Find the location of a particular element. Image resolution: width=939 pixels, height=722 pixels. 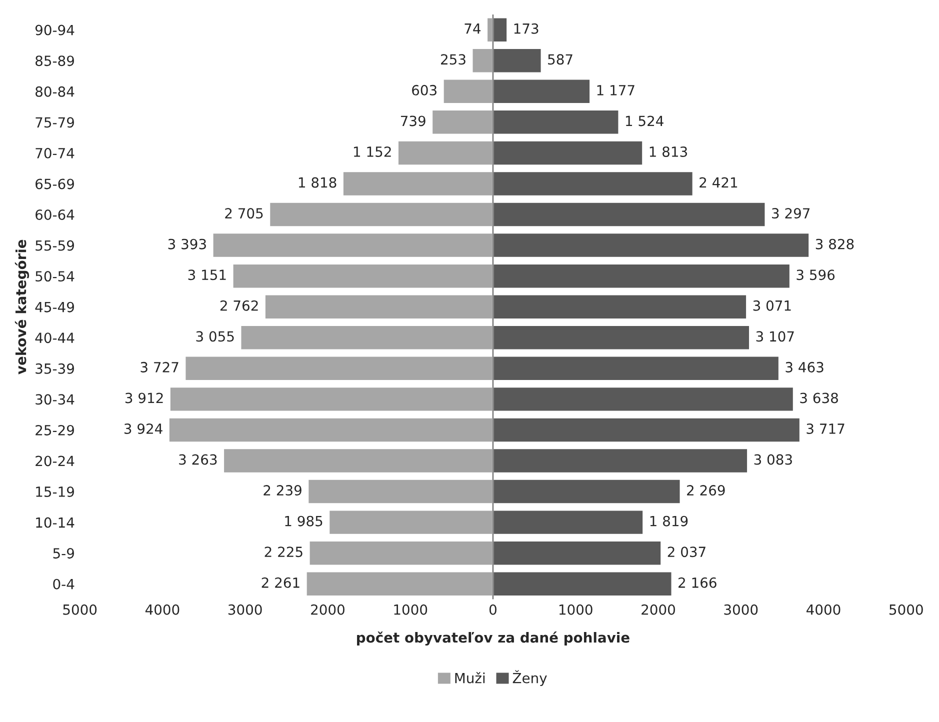

data-label: 3 727 is located at coordinates (159, 367).